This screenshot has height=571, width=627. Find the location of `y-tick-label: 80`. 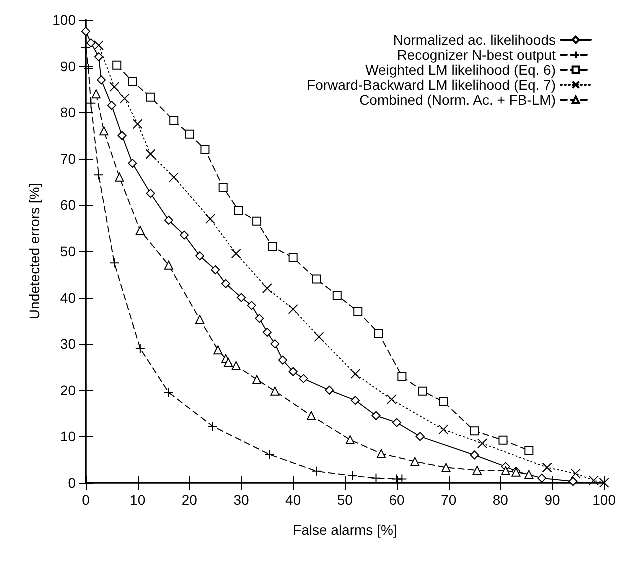

y-tick-label: 80 is located at coordinates (68, 112).